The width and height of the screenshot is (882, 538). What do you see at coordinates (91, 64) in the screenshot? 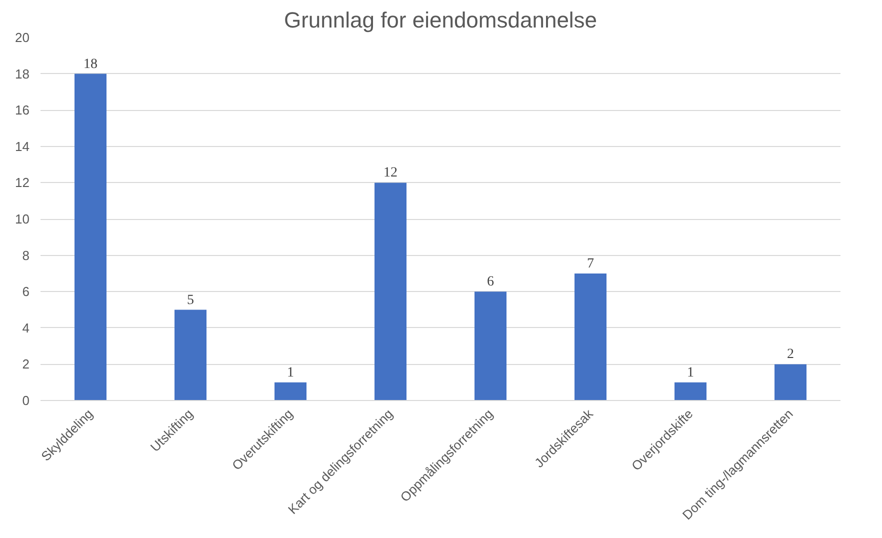
I see `data-label: 18` at bounding box center [91, 64].